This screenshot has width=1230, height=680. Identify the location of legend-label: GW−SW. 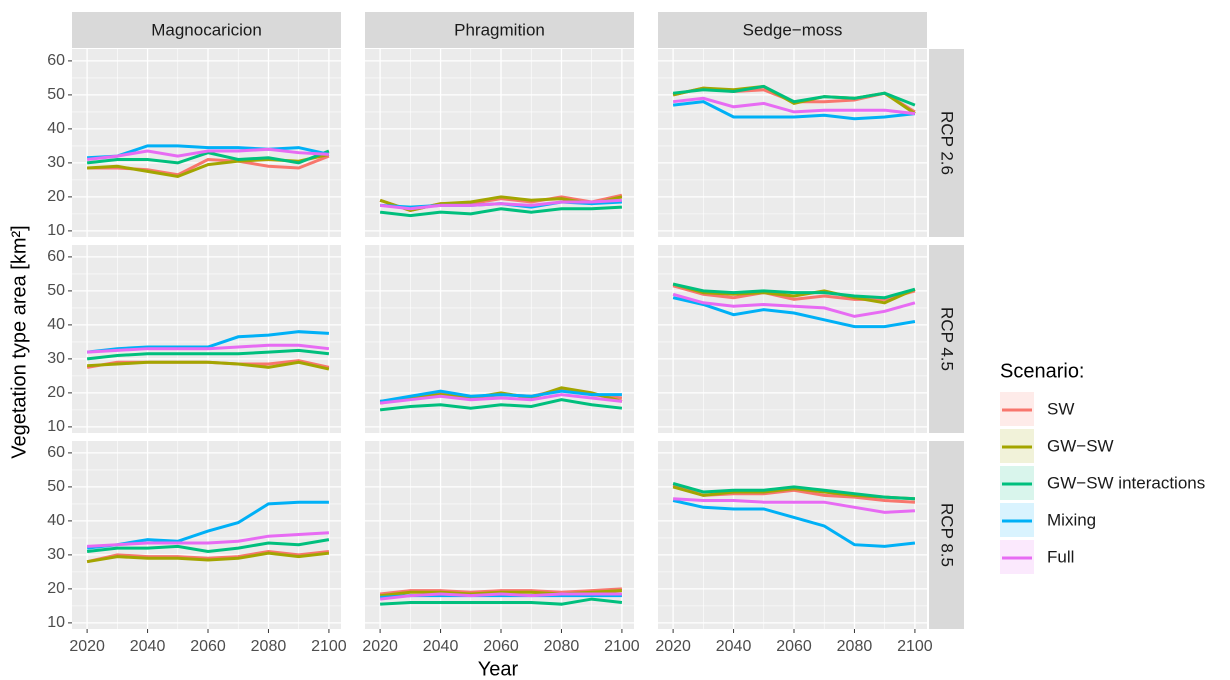
(1080, 445).